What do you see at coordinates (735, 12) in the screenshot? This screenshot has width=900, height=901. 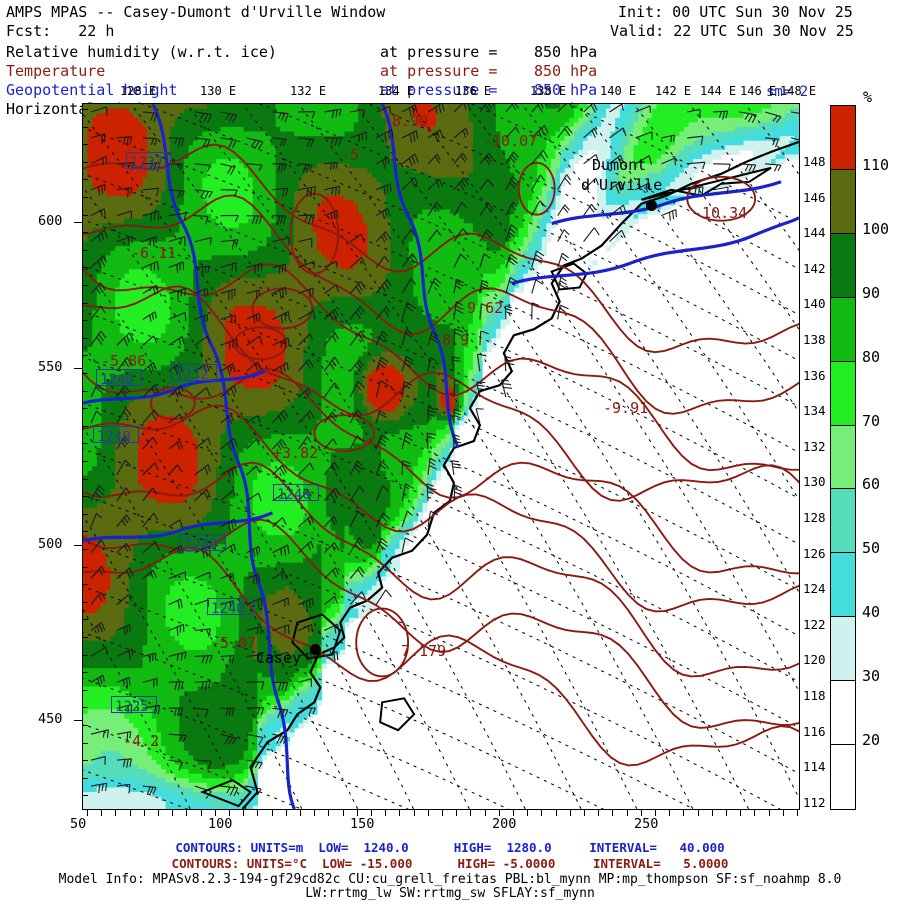 I see `init-time: Init: 00 UTC Sun 30 Nov 25` at bounding box center [735, 12].